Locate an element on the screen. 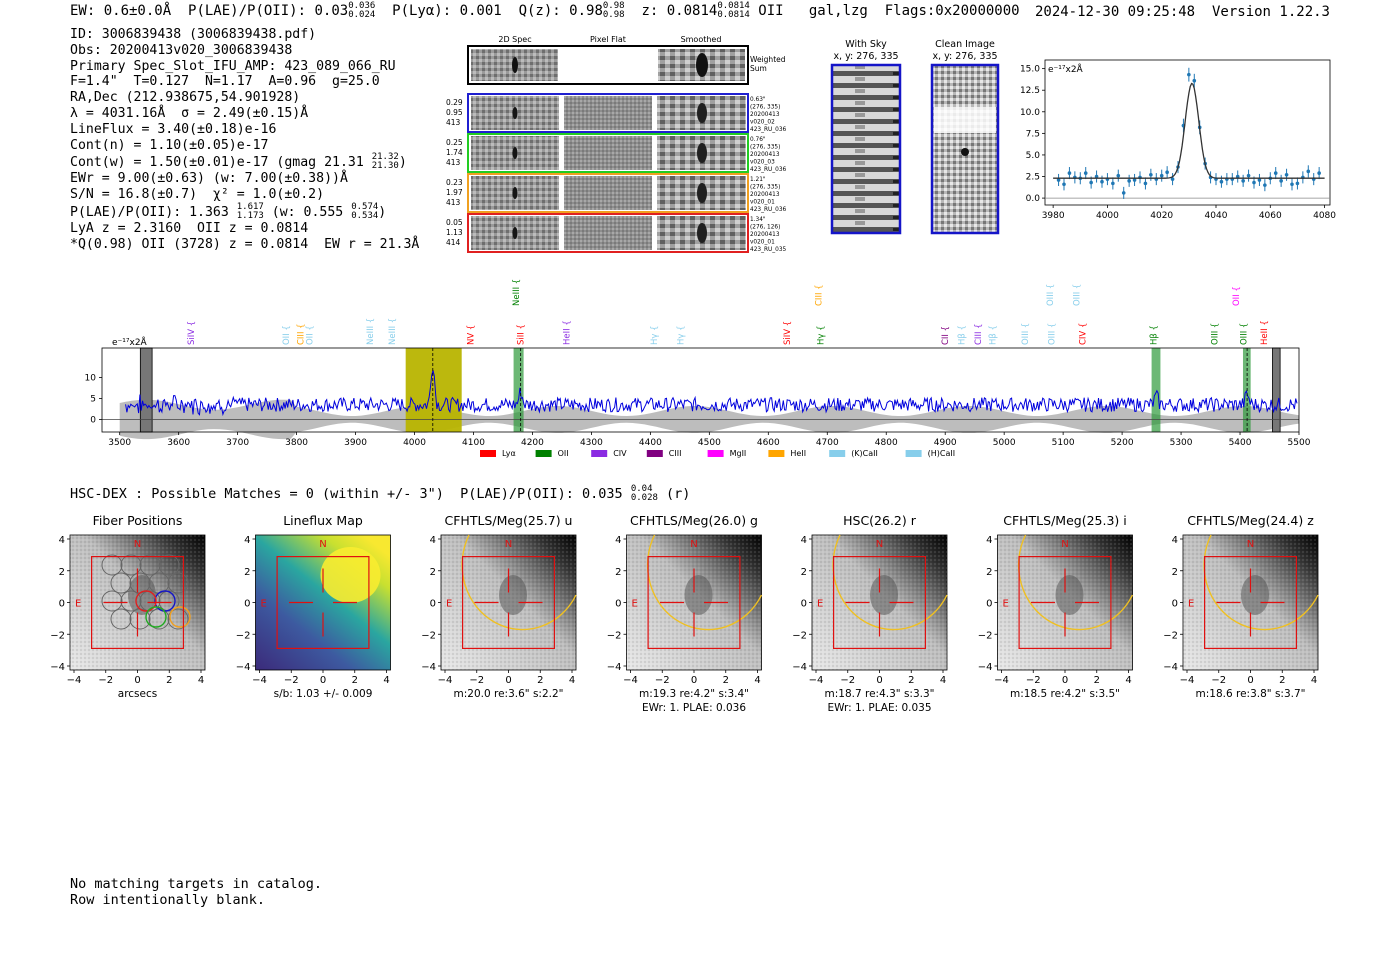 The height and width of the screenshot is (953, 1400). spectrum-ytick-label: 0 is located at coordinates (93, 420).